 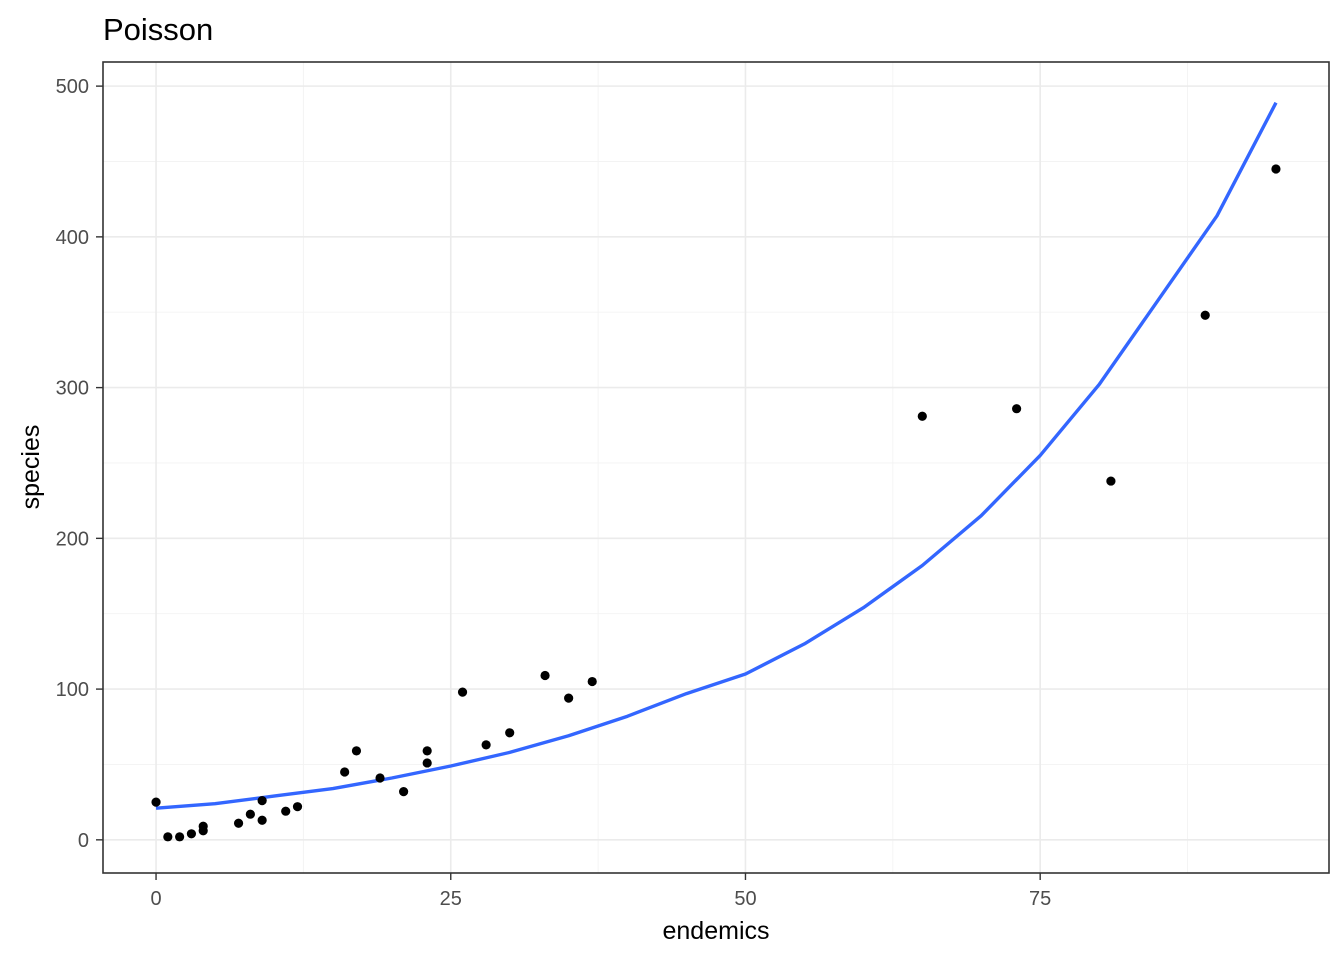 What do you see at coordinates (155, 899) in the screenshot?
I see `x-tick-label: 0` at bounding box center [155, 899].